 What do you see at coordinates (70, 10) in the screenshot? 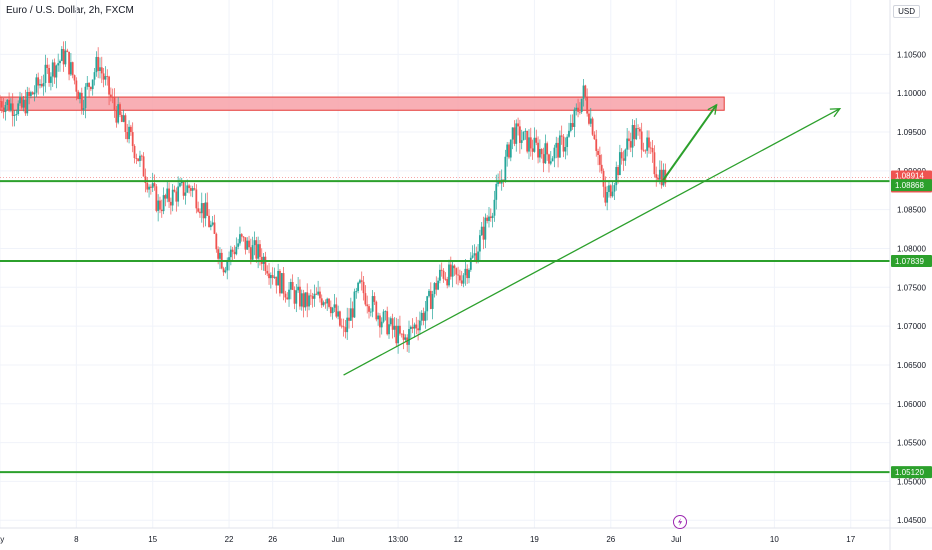
I see `chart-symbol-title: Euro / U.S. Dollar, 2h, FXCM` at bounding box center [70, 10].